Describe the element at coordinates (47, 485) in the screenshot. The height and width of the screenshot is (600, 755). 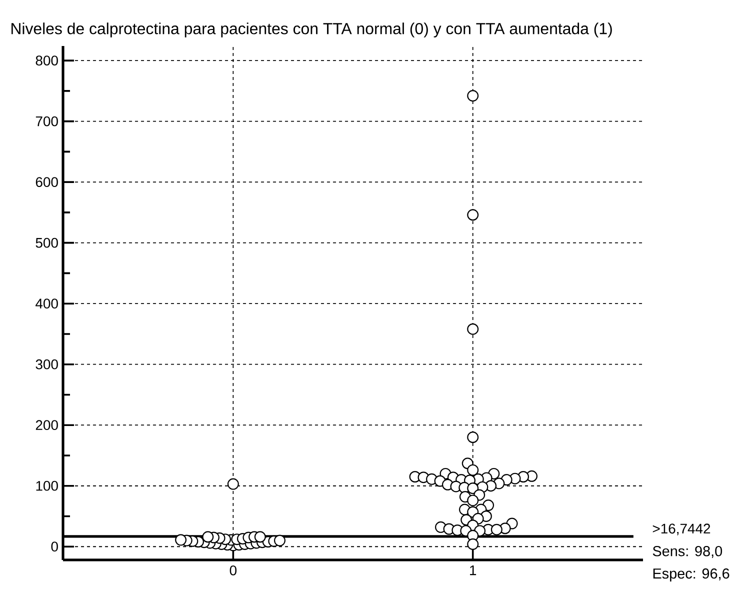
I see `y-tick-label: 100` at that location.